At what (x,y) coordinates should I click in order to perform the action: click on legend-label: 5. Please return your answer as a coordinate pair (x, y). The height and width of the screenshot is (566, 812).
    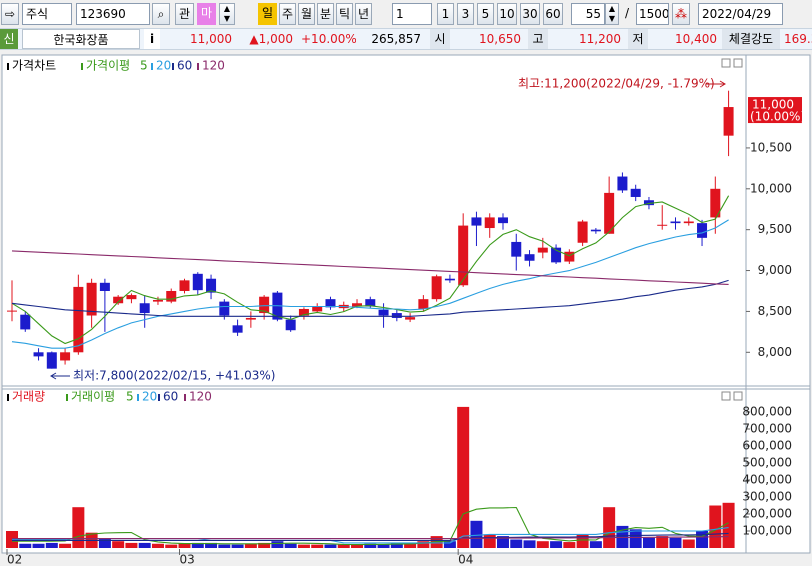
    Looking at the image, I should click on (144, 66).